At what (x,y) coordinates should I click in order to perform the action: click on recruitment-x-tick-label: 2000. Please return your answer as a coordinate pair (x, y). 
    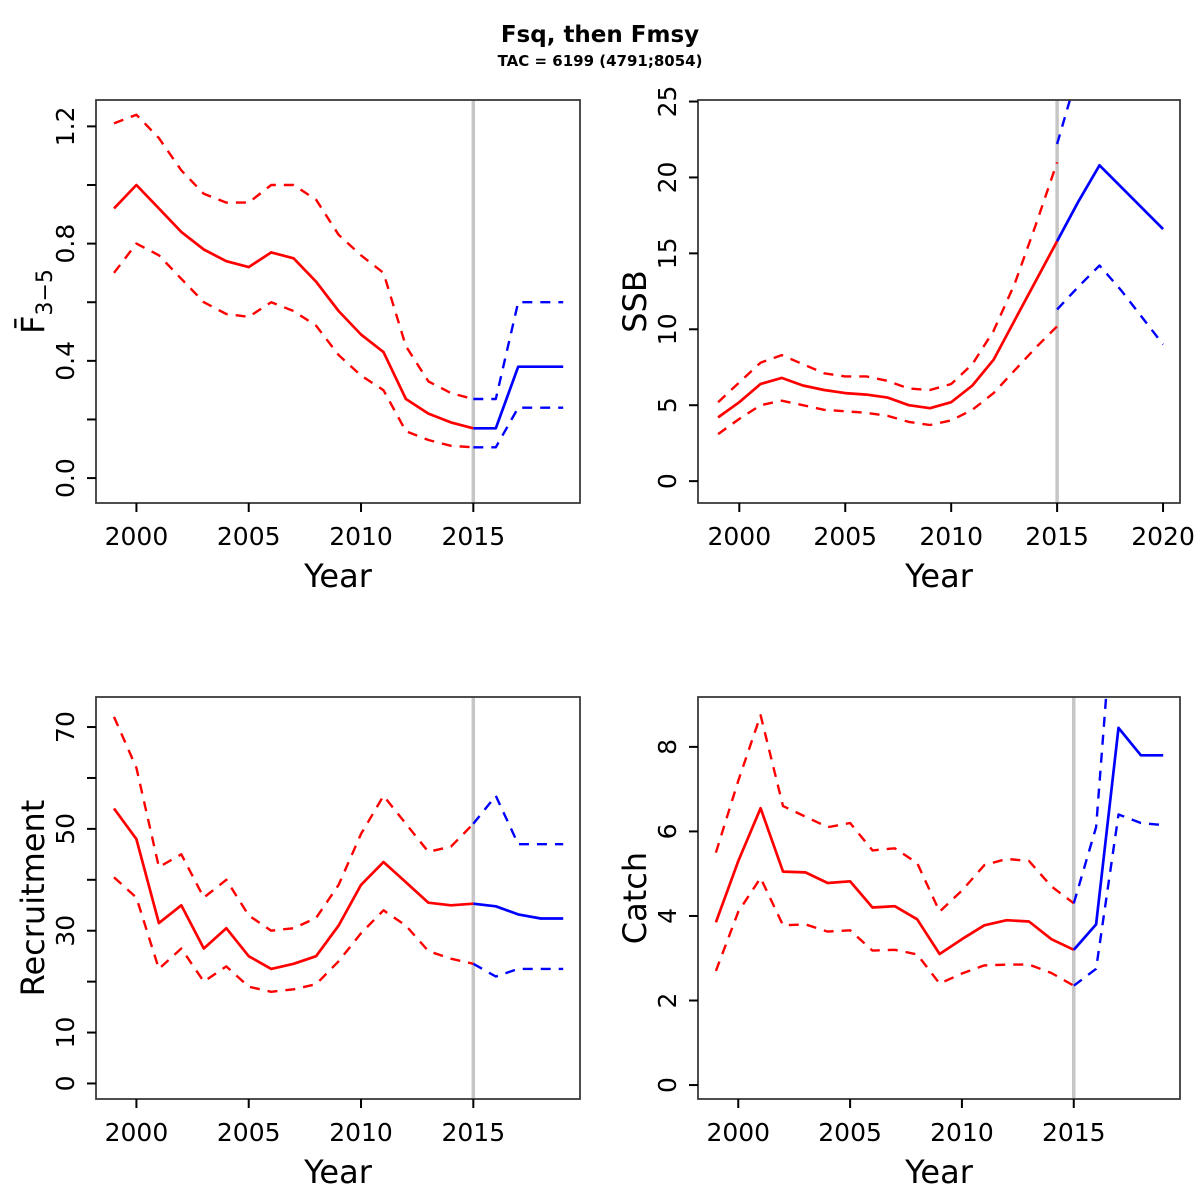
    Looking at the image, I should click on (137, 1132).